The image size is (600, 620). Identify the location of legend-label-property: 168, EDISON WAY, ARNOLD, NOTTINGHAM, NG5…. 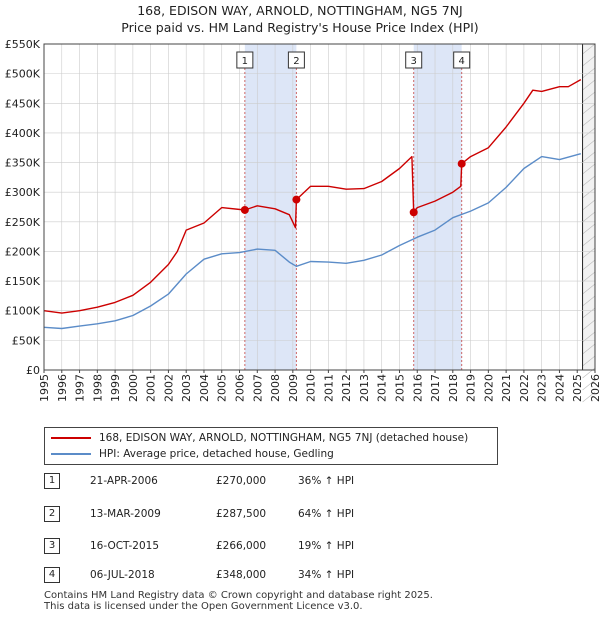
(284, 438).